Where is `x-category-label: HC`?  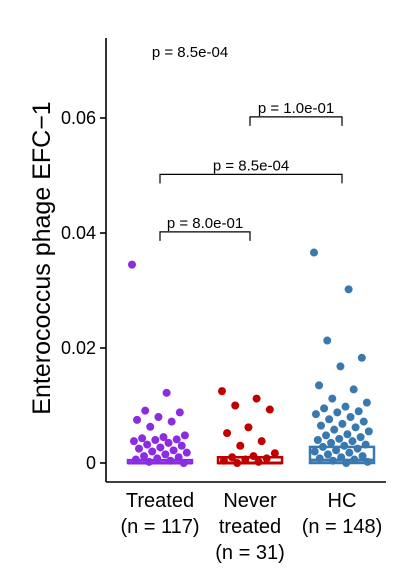 x-category-label: HC is located at coordinates (342, 501).